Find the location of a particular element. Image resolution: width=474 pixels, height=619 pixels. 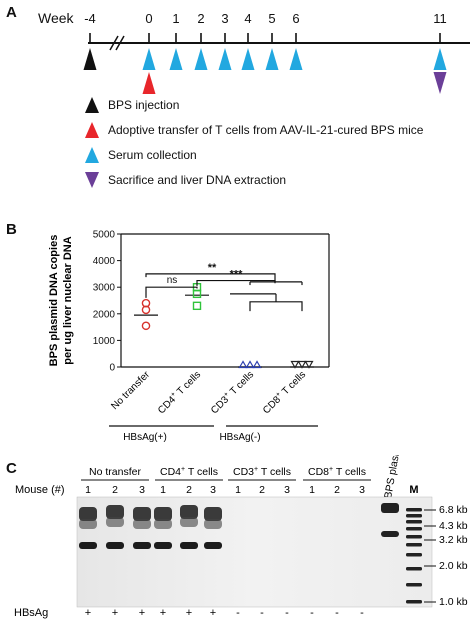

week-number: -4 is located at coordinates (90, 18).